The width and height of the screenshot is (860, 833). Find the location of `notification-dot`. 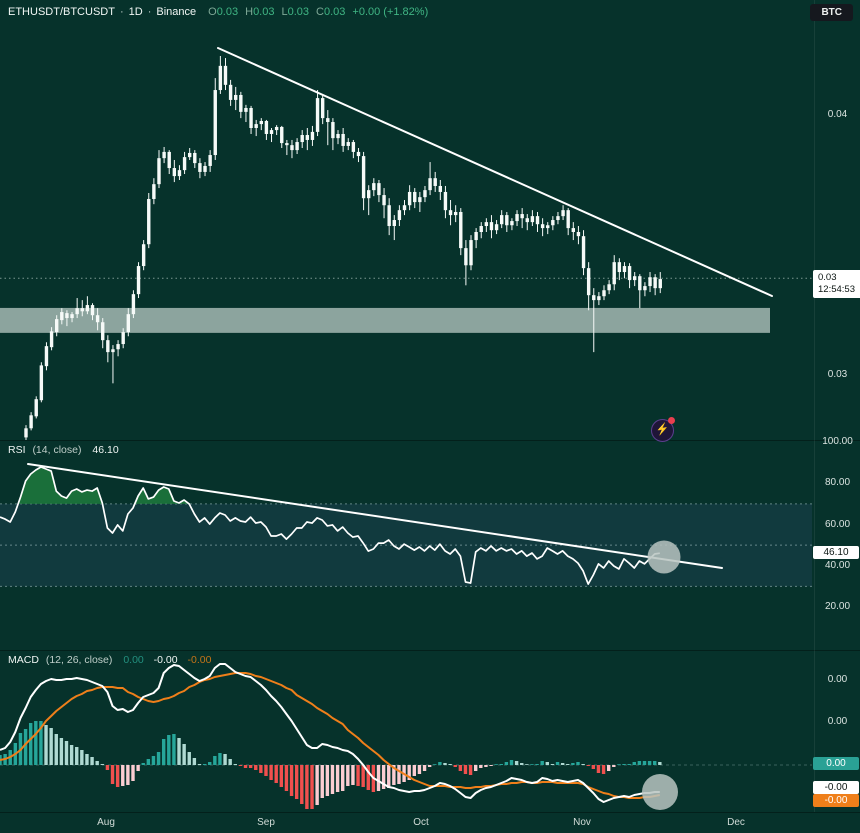

notification-dot is located at coordinates (671, 420).